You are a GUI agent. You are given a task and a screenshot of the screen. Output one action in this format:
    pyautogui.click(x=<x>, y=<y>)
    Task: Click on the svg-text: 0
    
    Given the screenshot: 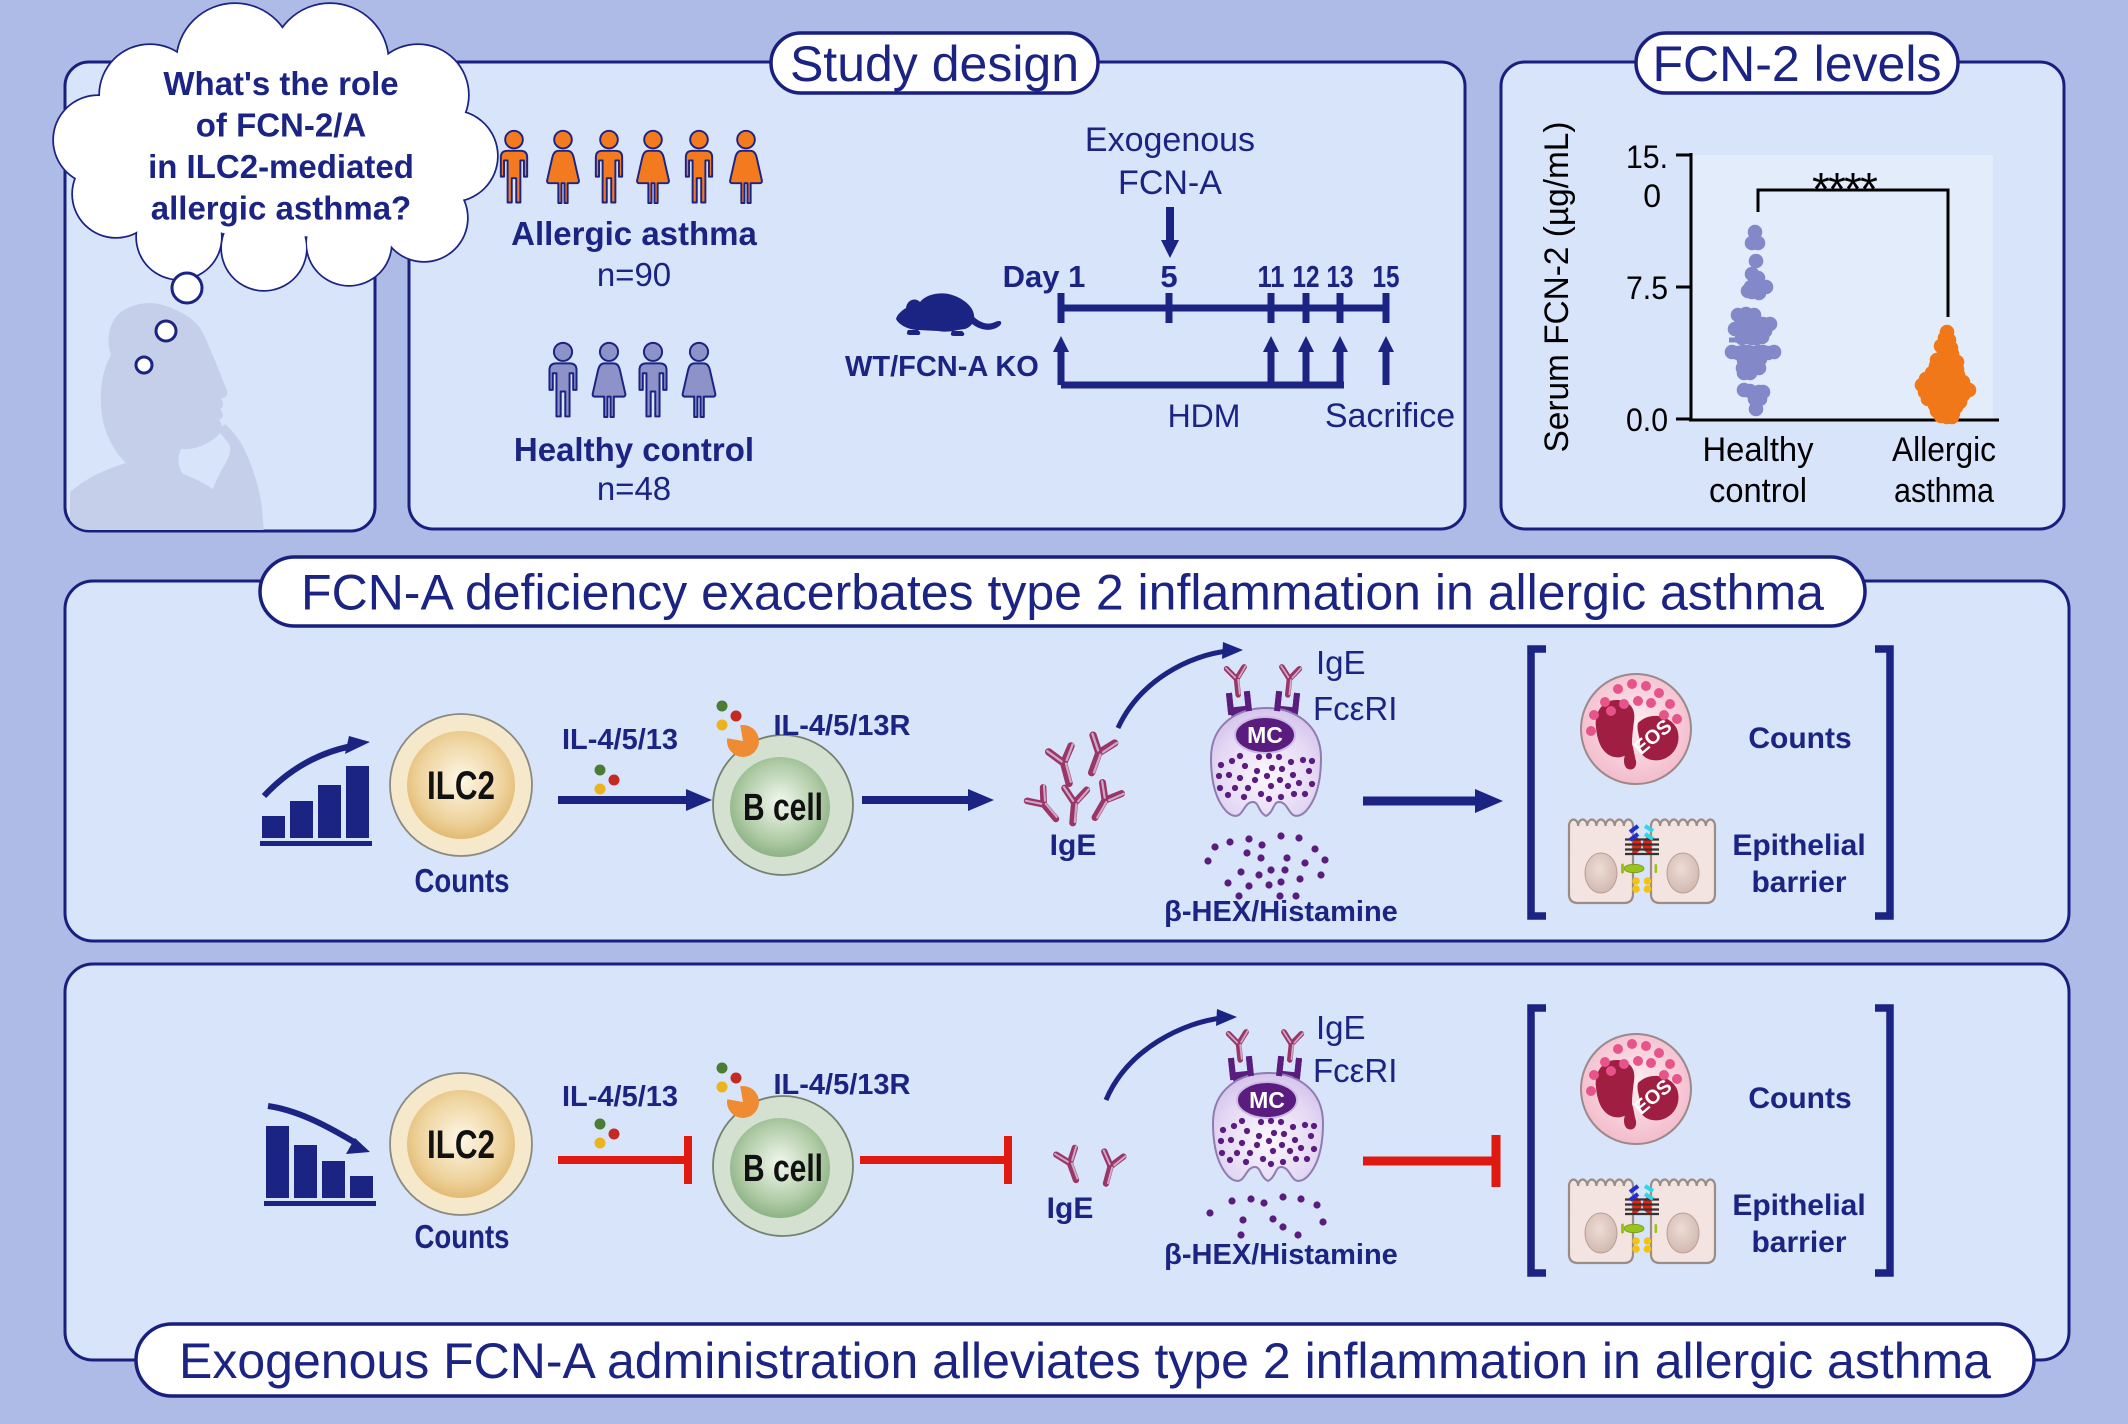 What is the action you would take?
    pyautogui.click(x=1652, y=196)
    